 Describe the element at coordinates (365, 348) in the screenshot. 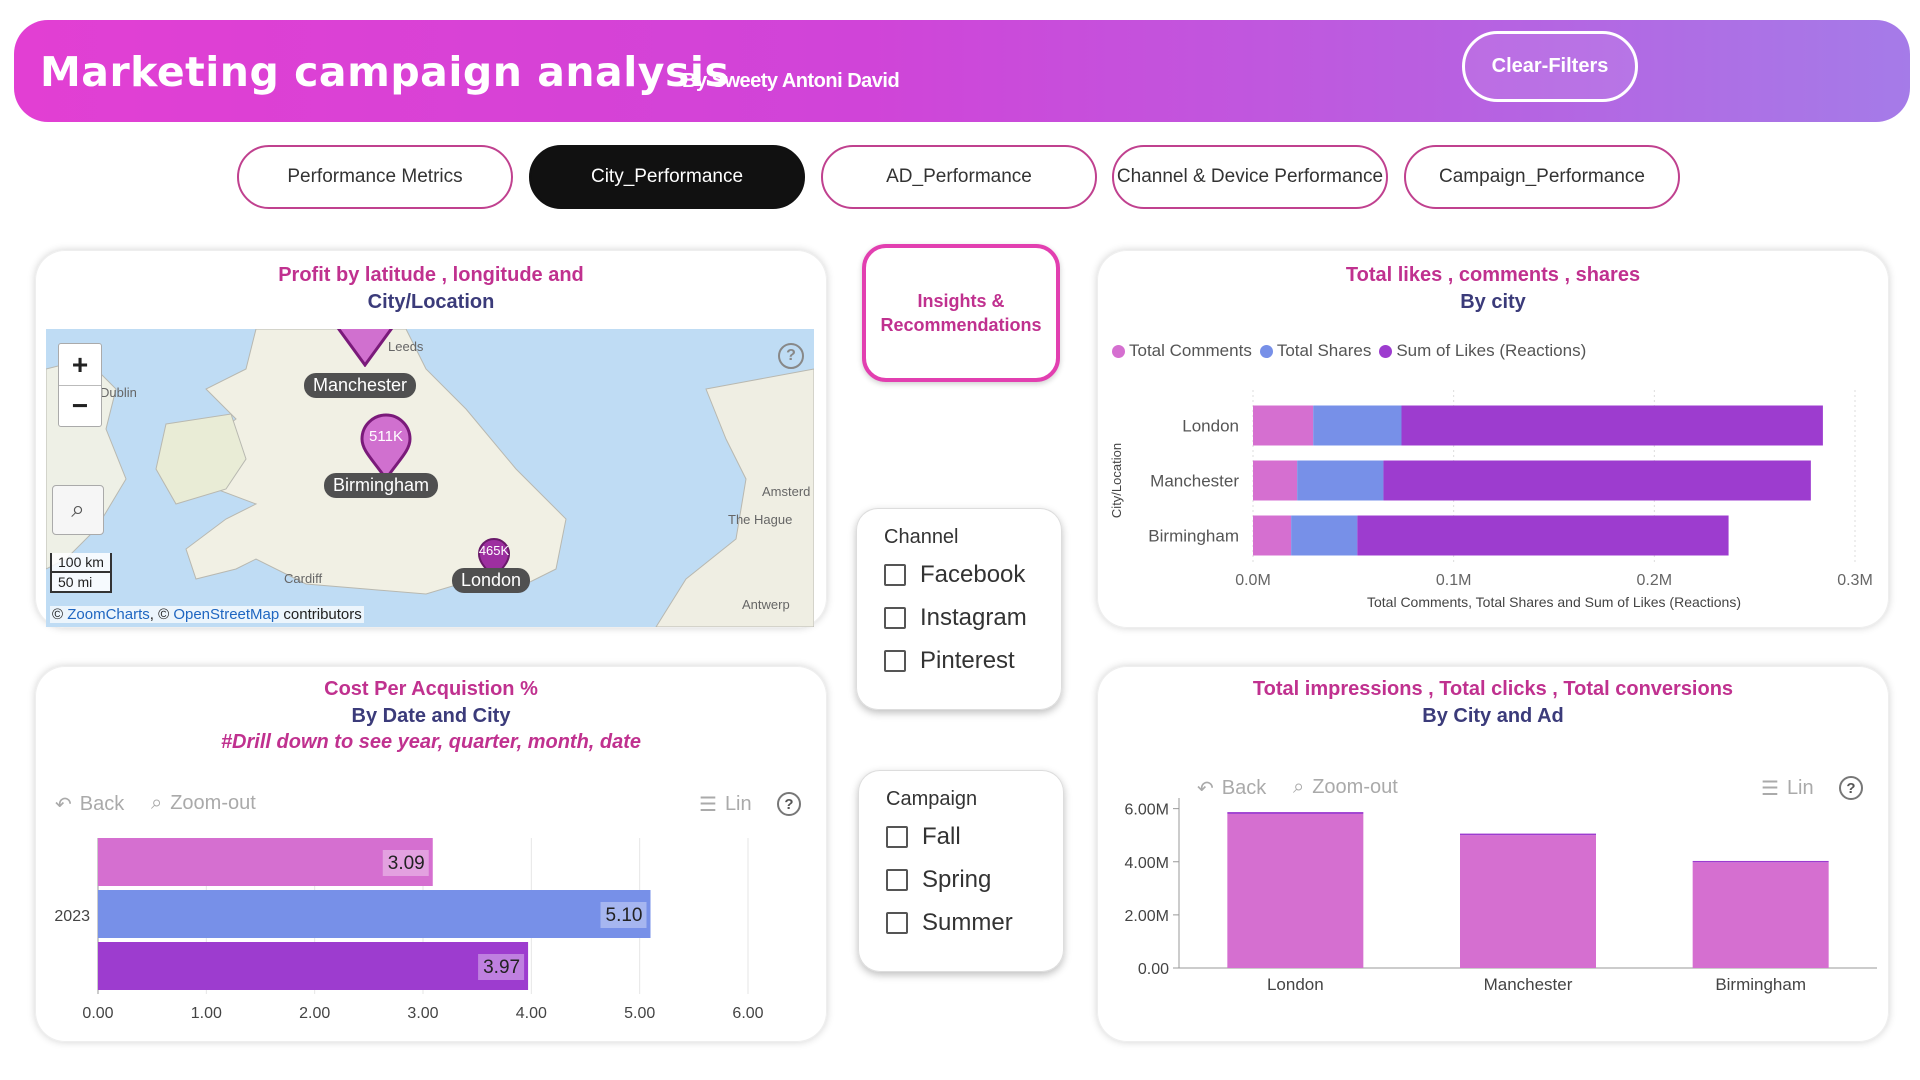

I see `marker-manchester-pin` at that location.